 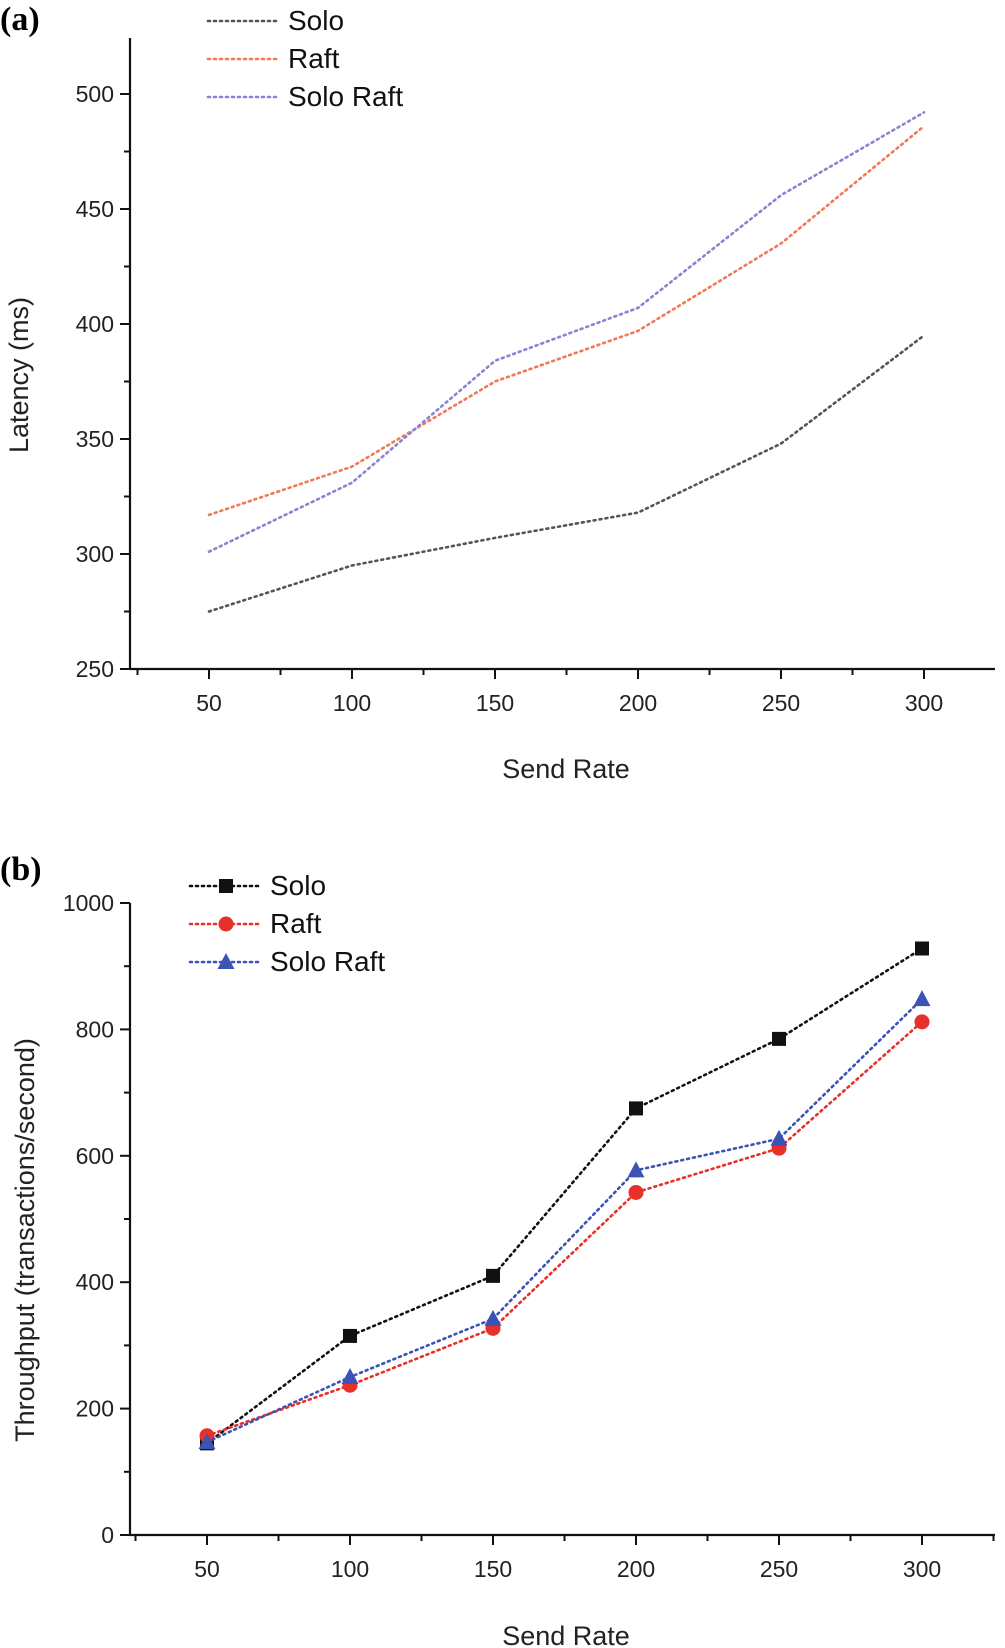 I want to click on panel-label: (a), so click(x=20, y=19).